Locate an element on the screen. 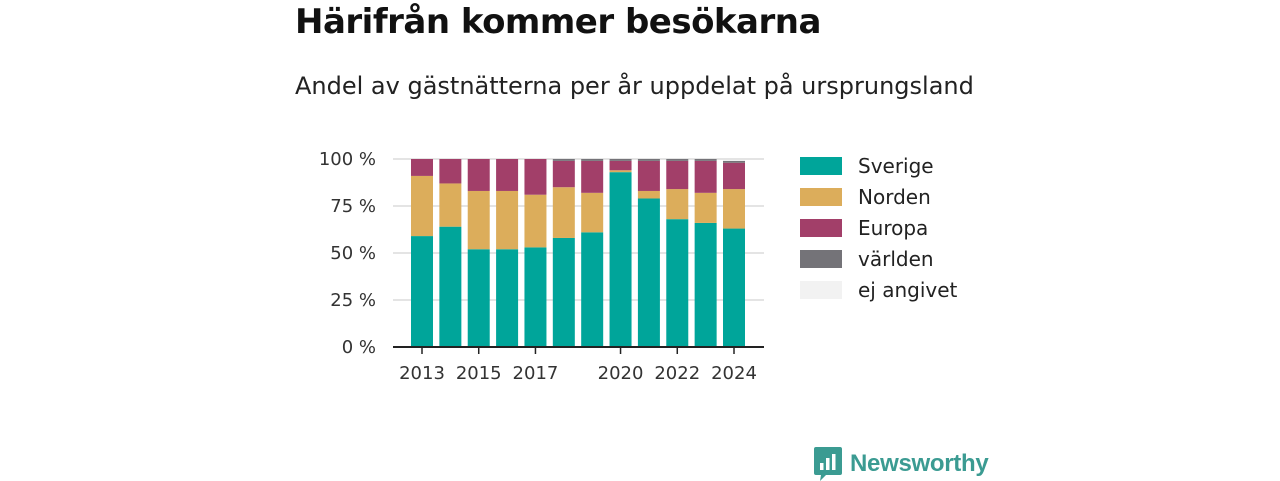 The image size is (1280, 481). y-axis-tick-labels: 0 % 25 % 50 % 75 % 100 % is located at coordinates (347, 253).